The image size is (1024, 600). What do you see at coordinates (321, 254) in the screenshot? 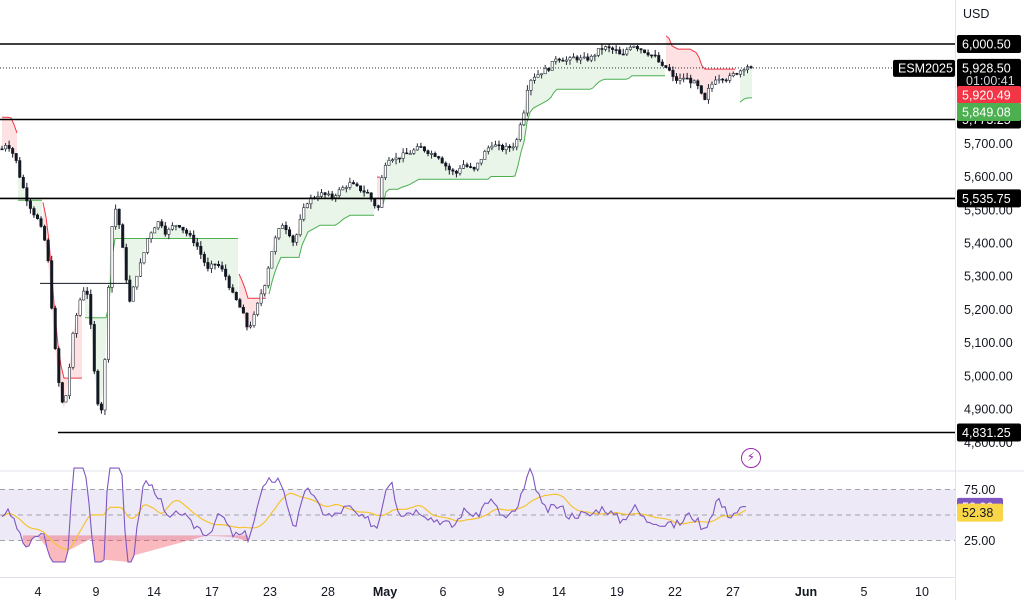
I see `supertrend-up-line` at bounding box center [321, 254].